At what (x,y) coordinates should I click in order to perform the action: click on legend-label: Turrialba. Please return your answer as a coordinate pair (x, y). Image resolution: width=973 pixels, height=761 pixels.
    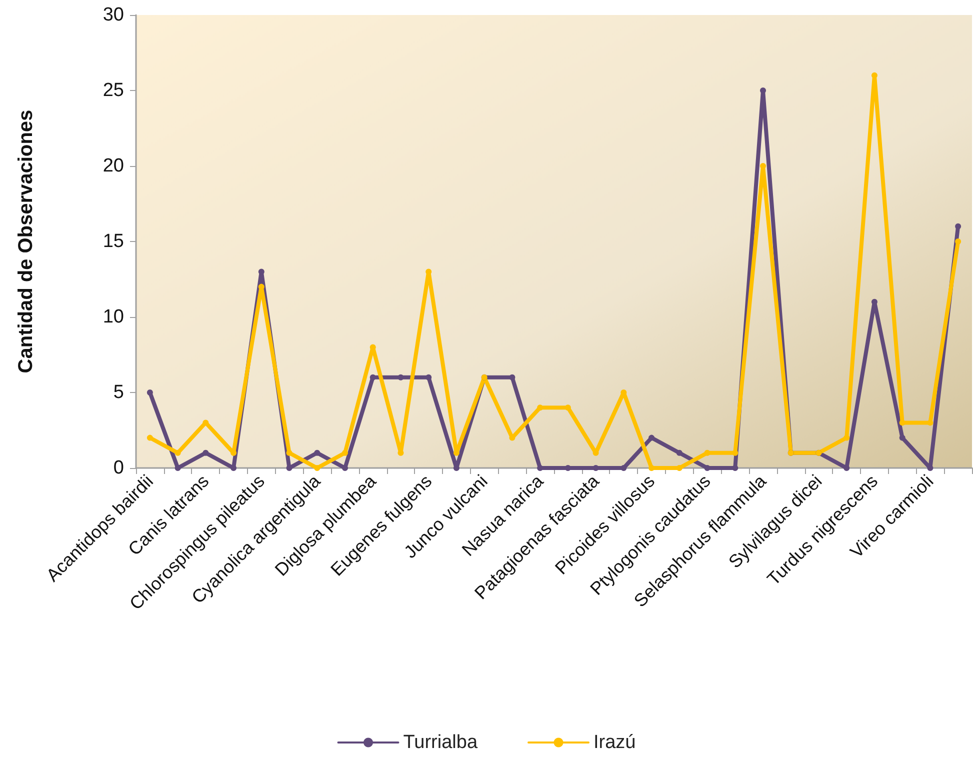
    Looking at the image, I should click on (440, 742).